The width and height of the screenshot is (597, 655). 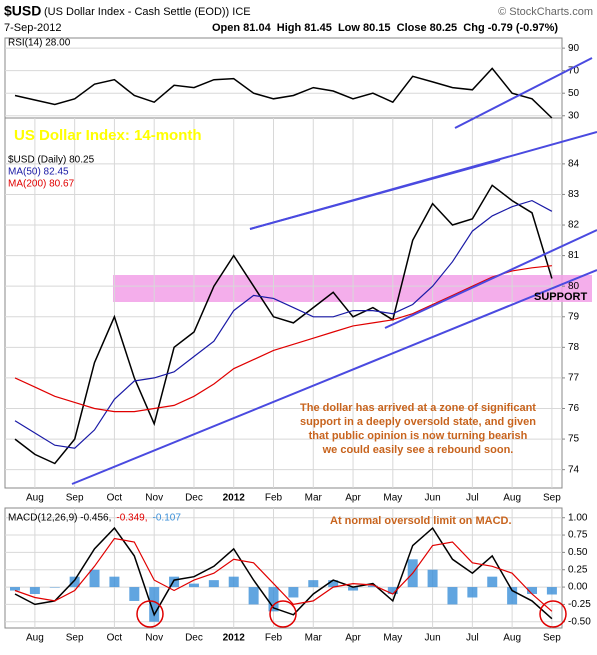 I want to click on y-tick-label: 77, so click(x=574, y=378).